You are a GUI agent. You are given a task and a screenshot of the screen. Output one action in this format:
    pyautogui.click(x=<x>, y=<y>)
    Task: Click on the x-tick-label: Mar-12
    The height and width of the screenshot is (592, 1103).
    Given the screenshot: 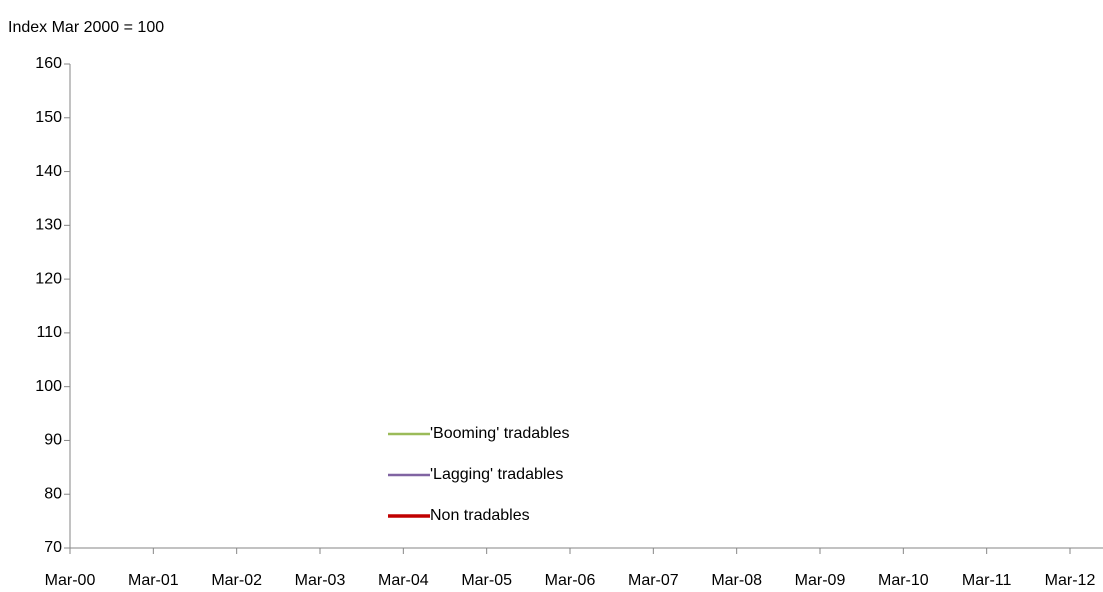 What is the action you would take?
    pyautogui.click(x=1070, y=580)
    